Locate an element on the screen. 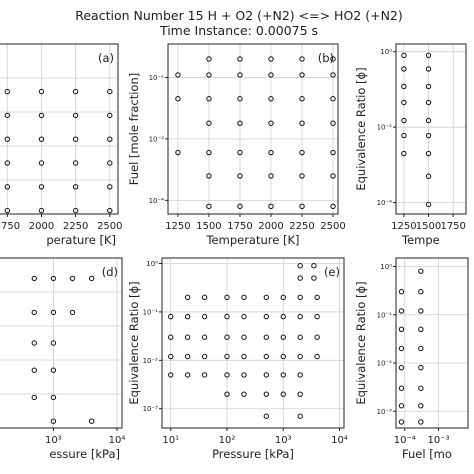 Image resolution: width=474 pixels, height=474 pixels. panel-label: (e) is located at coordinates (332, 272).